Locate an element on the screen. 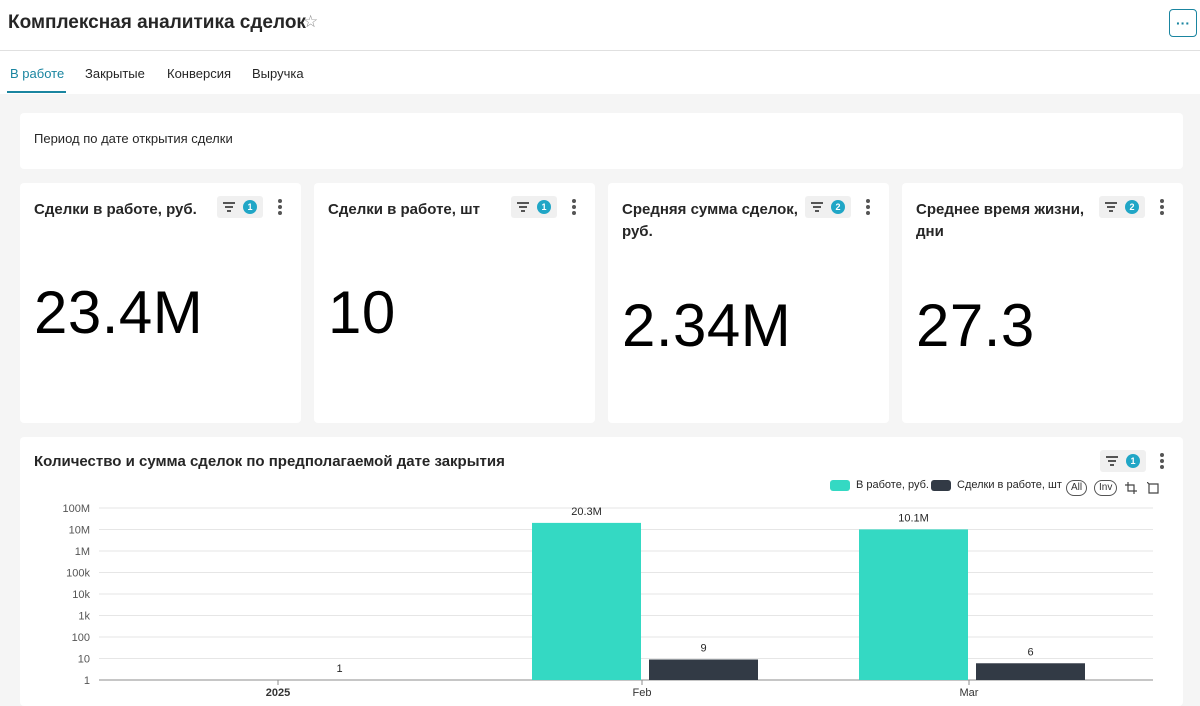  period-filter-label: Период по дате открытия сделки is located at coordinates (133, 138).